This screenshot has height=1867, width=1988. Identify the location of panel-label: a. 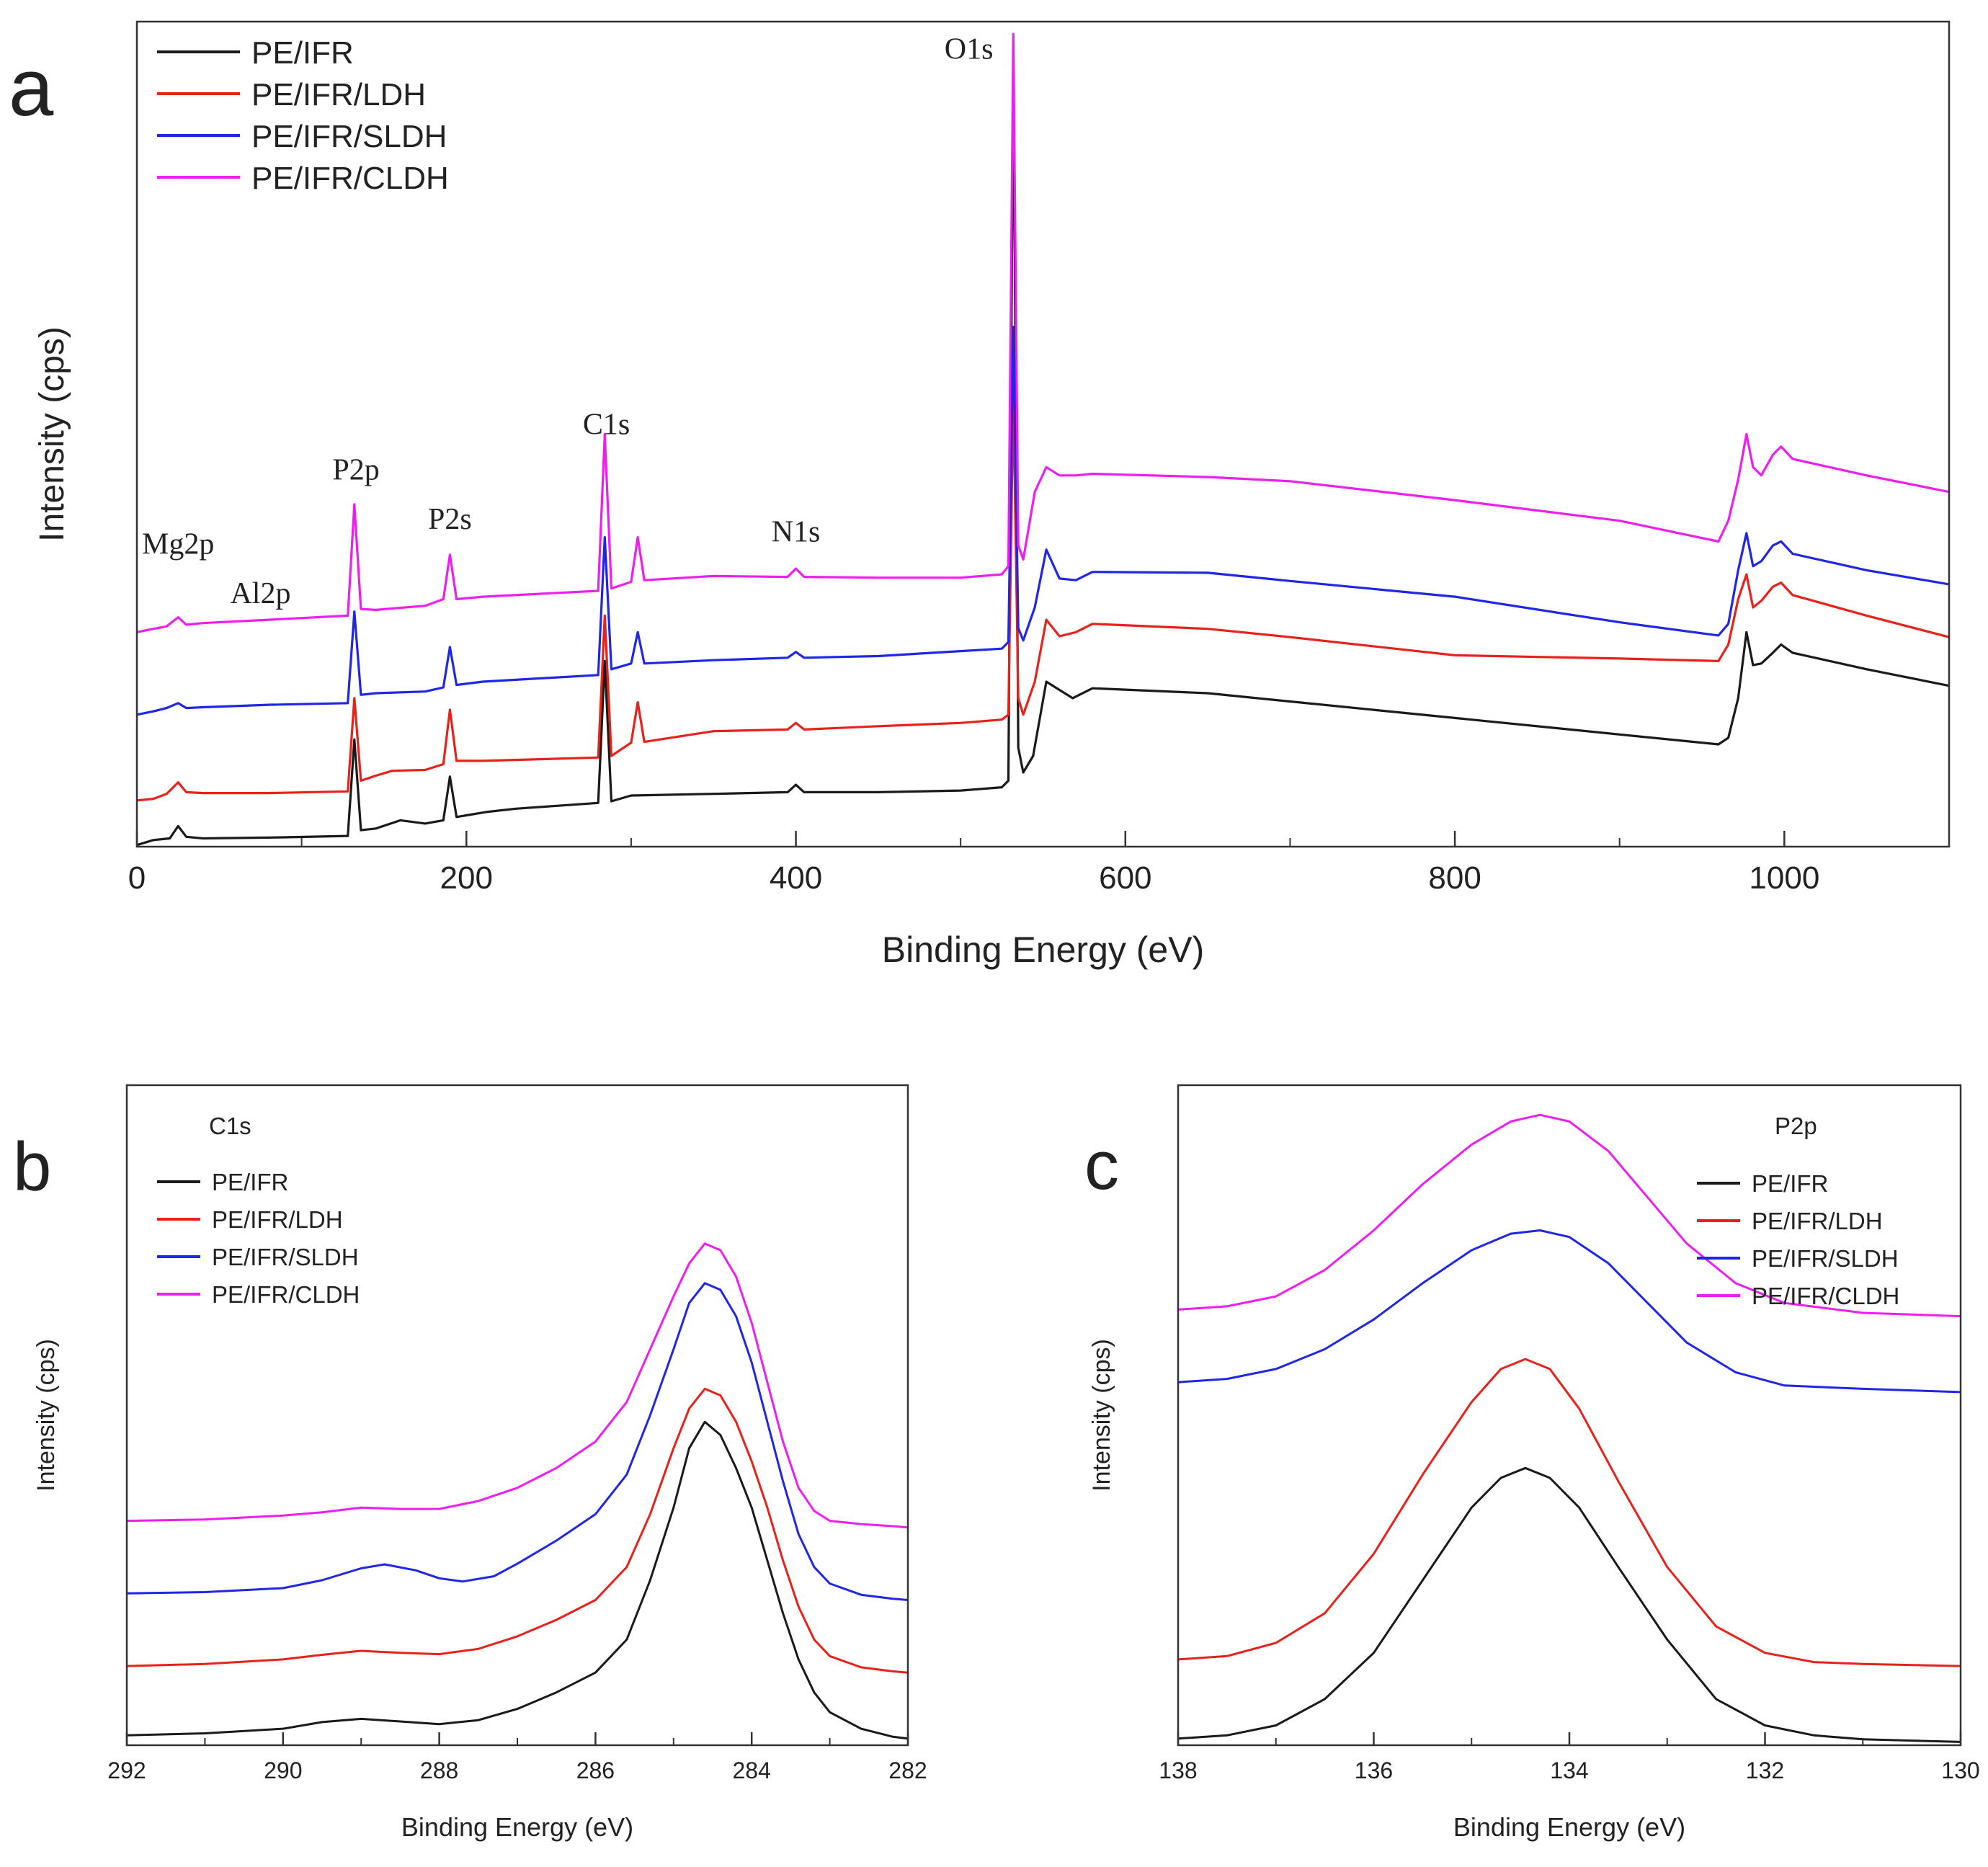
(31, 88).